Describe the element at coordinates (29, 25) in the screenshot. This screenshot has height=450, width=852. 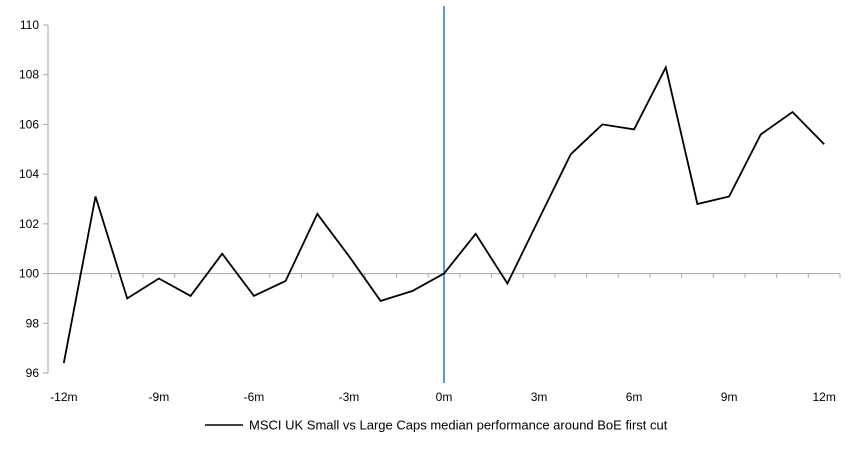
I see `y-tick-label: 110` at that location.